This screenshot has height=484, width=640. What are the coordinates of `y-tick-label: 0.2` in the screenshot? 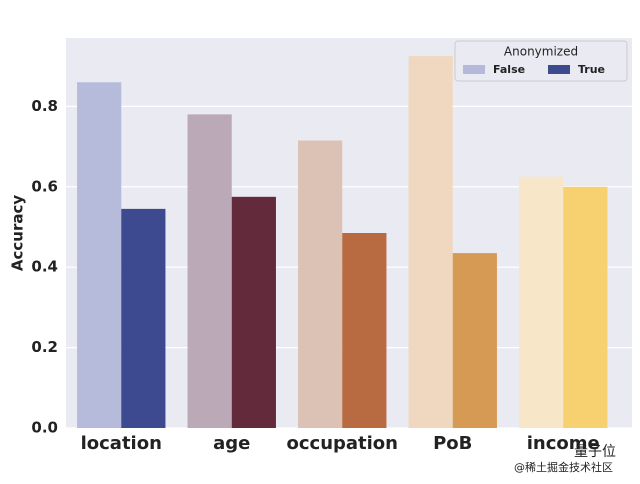 It's located at (44, 347).